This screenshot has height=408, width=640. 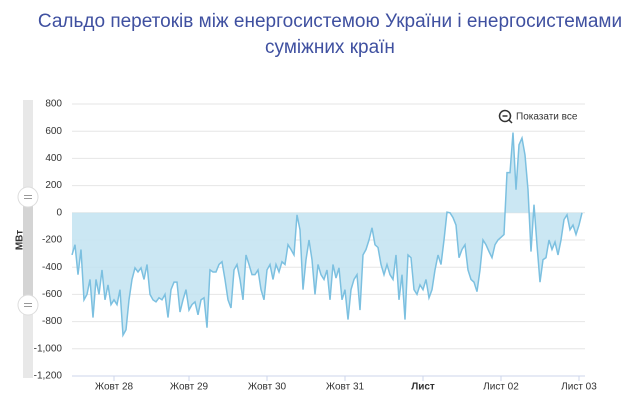 I want to click on y-tick-label: -600, so click(x=52, y=294).